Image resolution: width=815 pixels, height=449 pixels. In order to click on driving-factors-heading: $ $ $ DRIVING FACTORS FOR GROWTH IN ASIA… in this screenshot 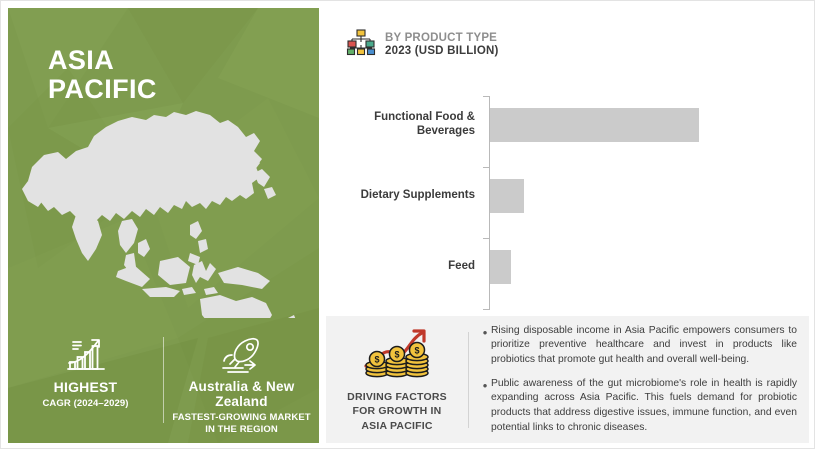, I will do `click(397, 379)`.